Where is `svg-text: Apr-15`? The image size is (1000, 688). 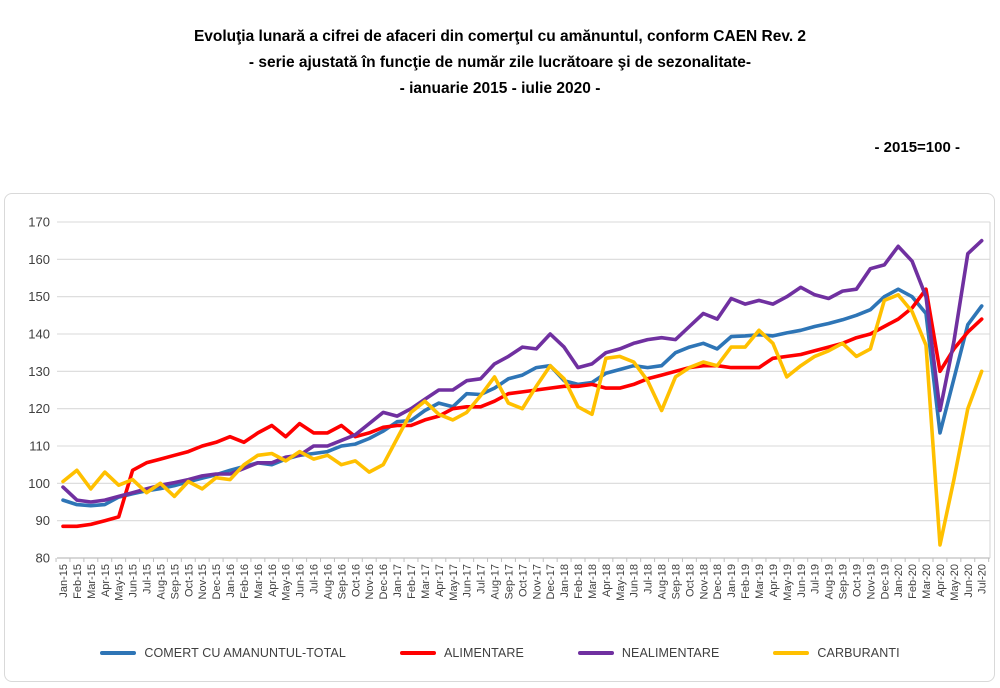 svg-text: Apr-15 is located at coordinates (106, 580).